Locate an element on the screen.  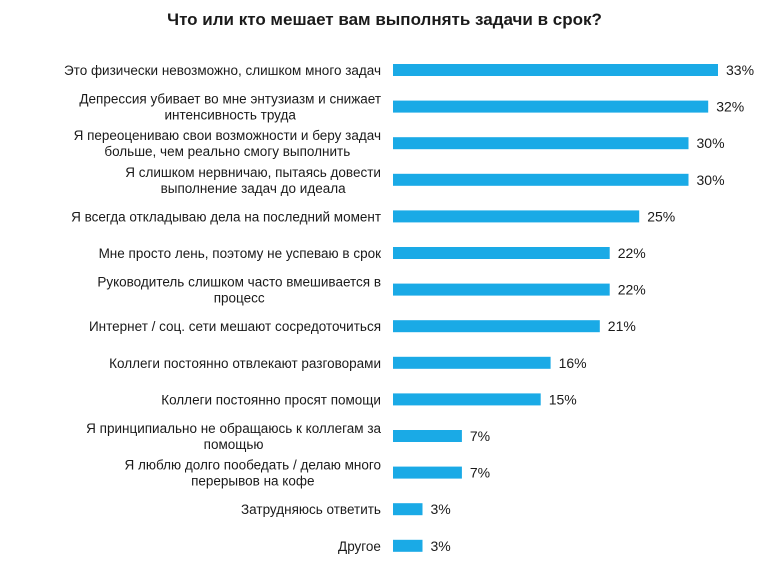
value-label-5: 25% is located at coordinates (661, 216).